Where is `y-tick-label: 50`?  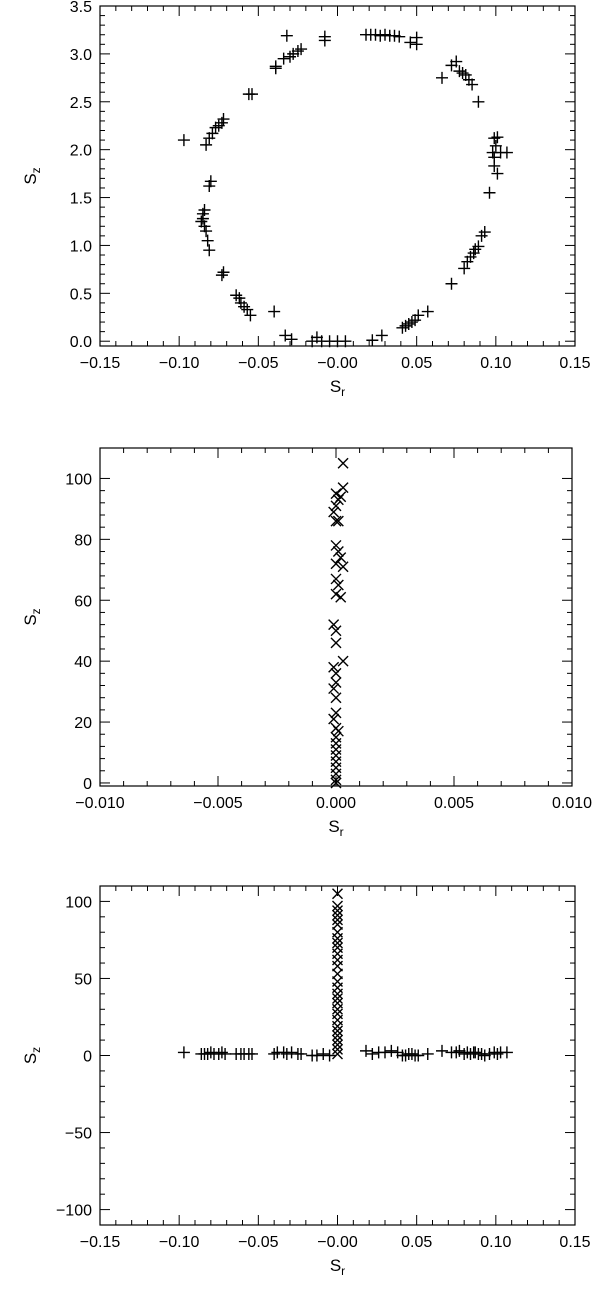
y-tick-label: 50 is located at coordinates (83, 979).